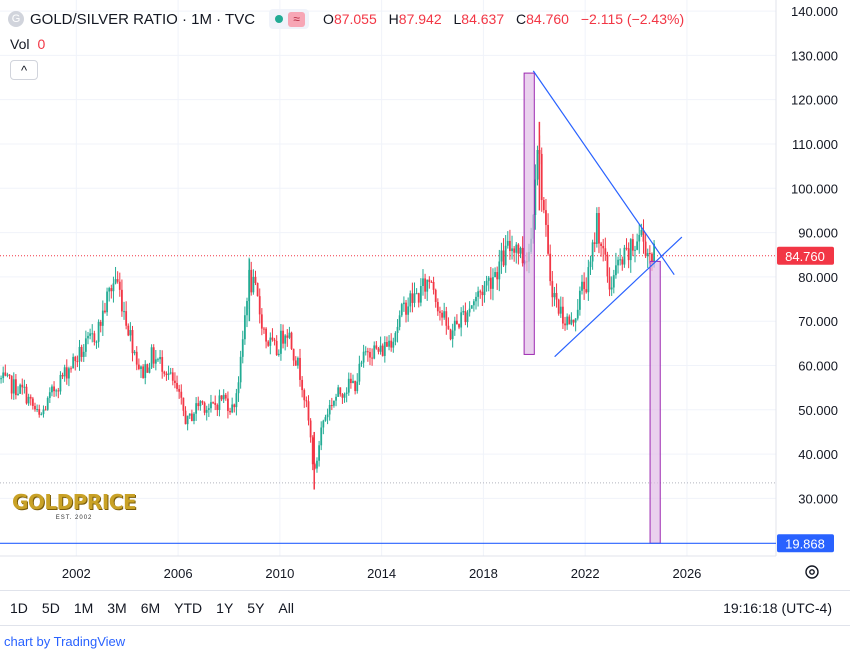 This screenshot has height=655, width=850. What do you see at coordinates (818, 233) in the screenshot?
I see `y-tick-label: 90.000` at bounding box center [818, 233].